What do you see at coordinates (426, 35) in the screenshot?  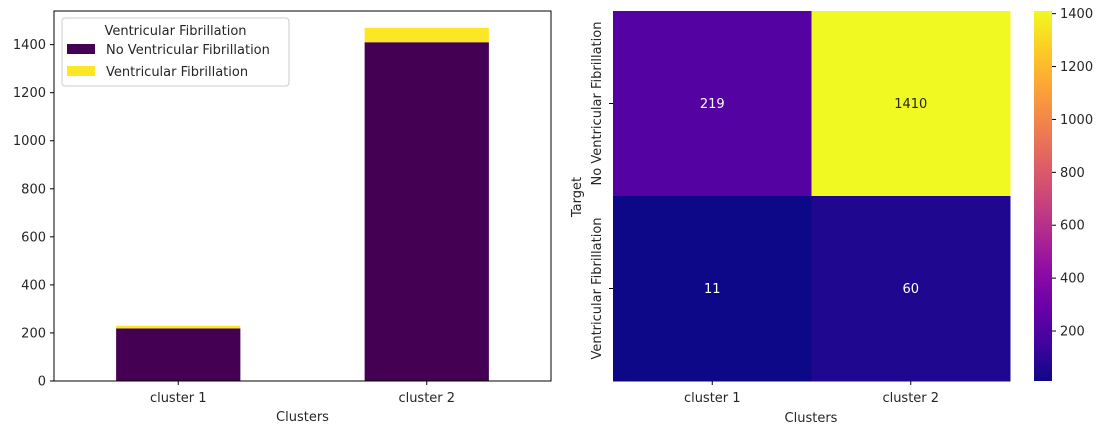 I see `bar-cluster-2-ventricular-fibrillation` at bounding box center [426, 35].